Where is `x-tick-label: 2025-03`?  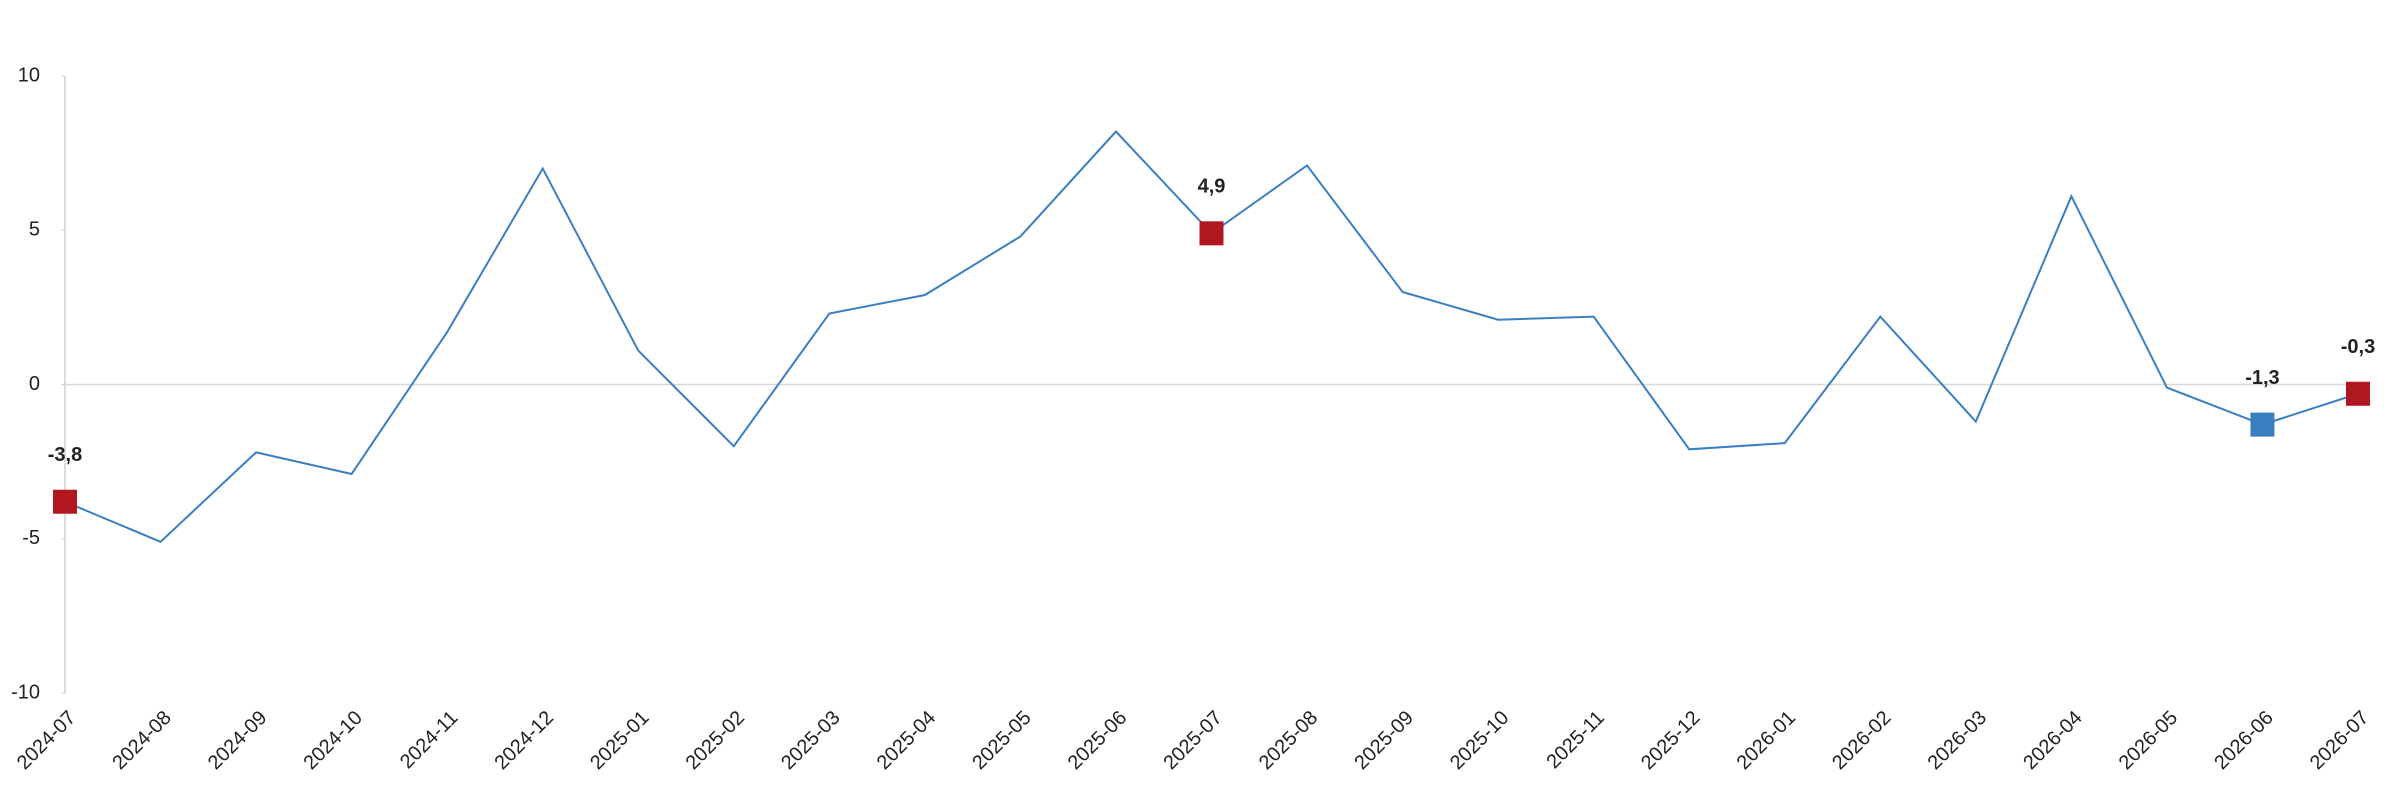 x-tick-label: 2025-03 is located at coordinates (810, 740).